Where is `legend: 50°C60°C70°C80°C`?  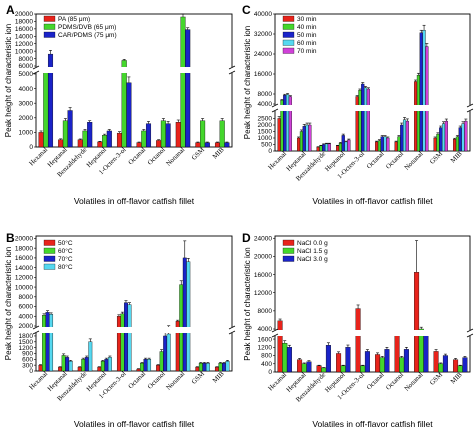 legend: 50°C60°C70°C80°C is located at coordinates (58, 255).